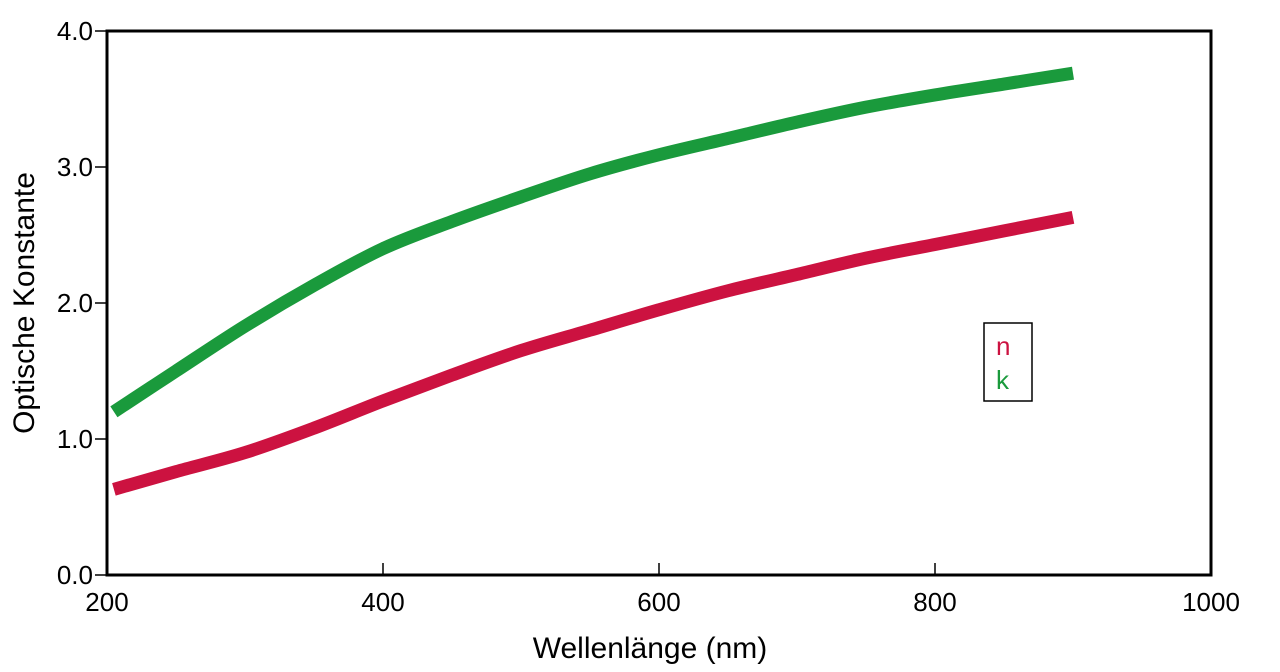 The image size is (1280, 672). What do you see at coordinates (106, 602) in the screenshot?
I see `x-tick-label: 200` at bounding box center [106, 602].